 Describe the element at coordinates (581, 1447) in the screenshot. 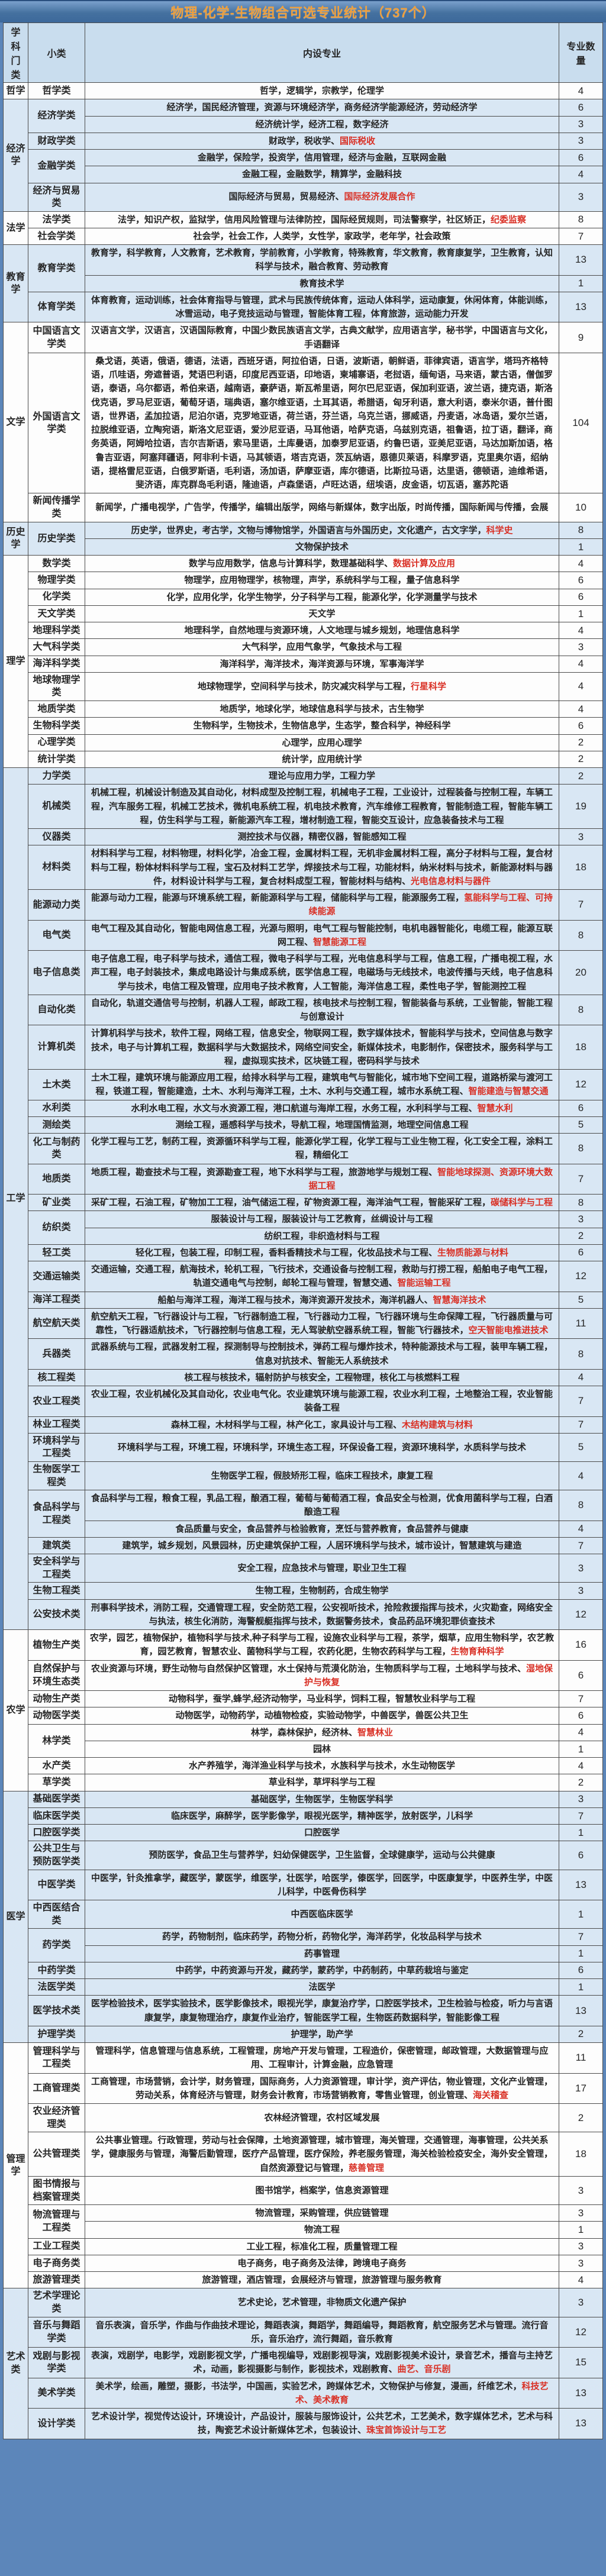

I see `count-cell: 5` at that location.